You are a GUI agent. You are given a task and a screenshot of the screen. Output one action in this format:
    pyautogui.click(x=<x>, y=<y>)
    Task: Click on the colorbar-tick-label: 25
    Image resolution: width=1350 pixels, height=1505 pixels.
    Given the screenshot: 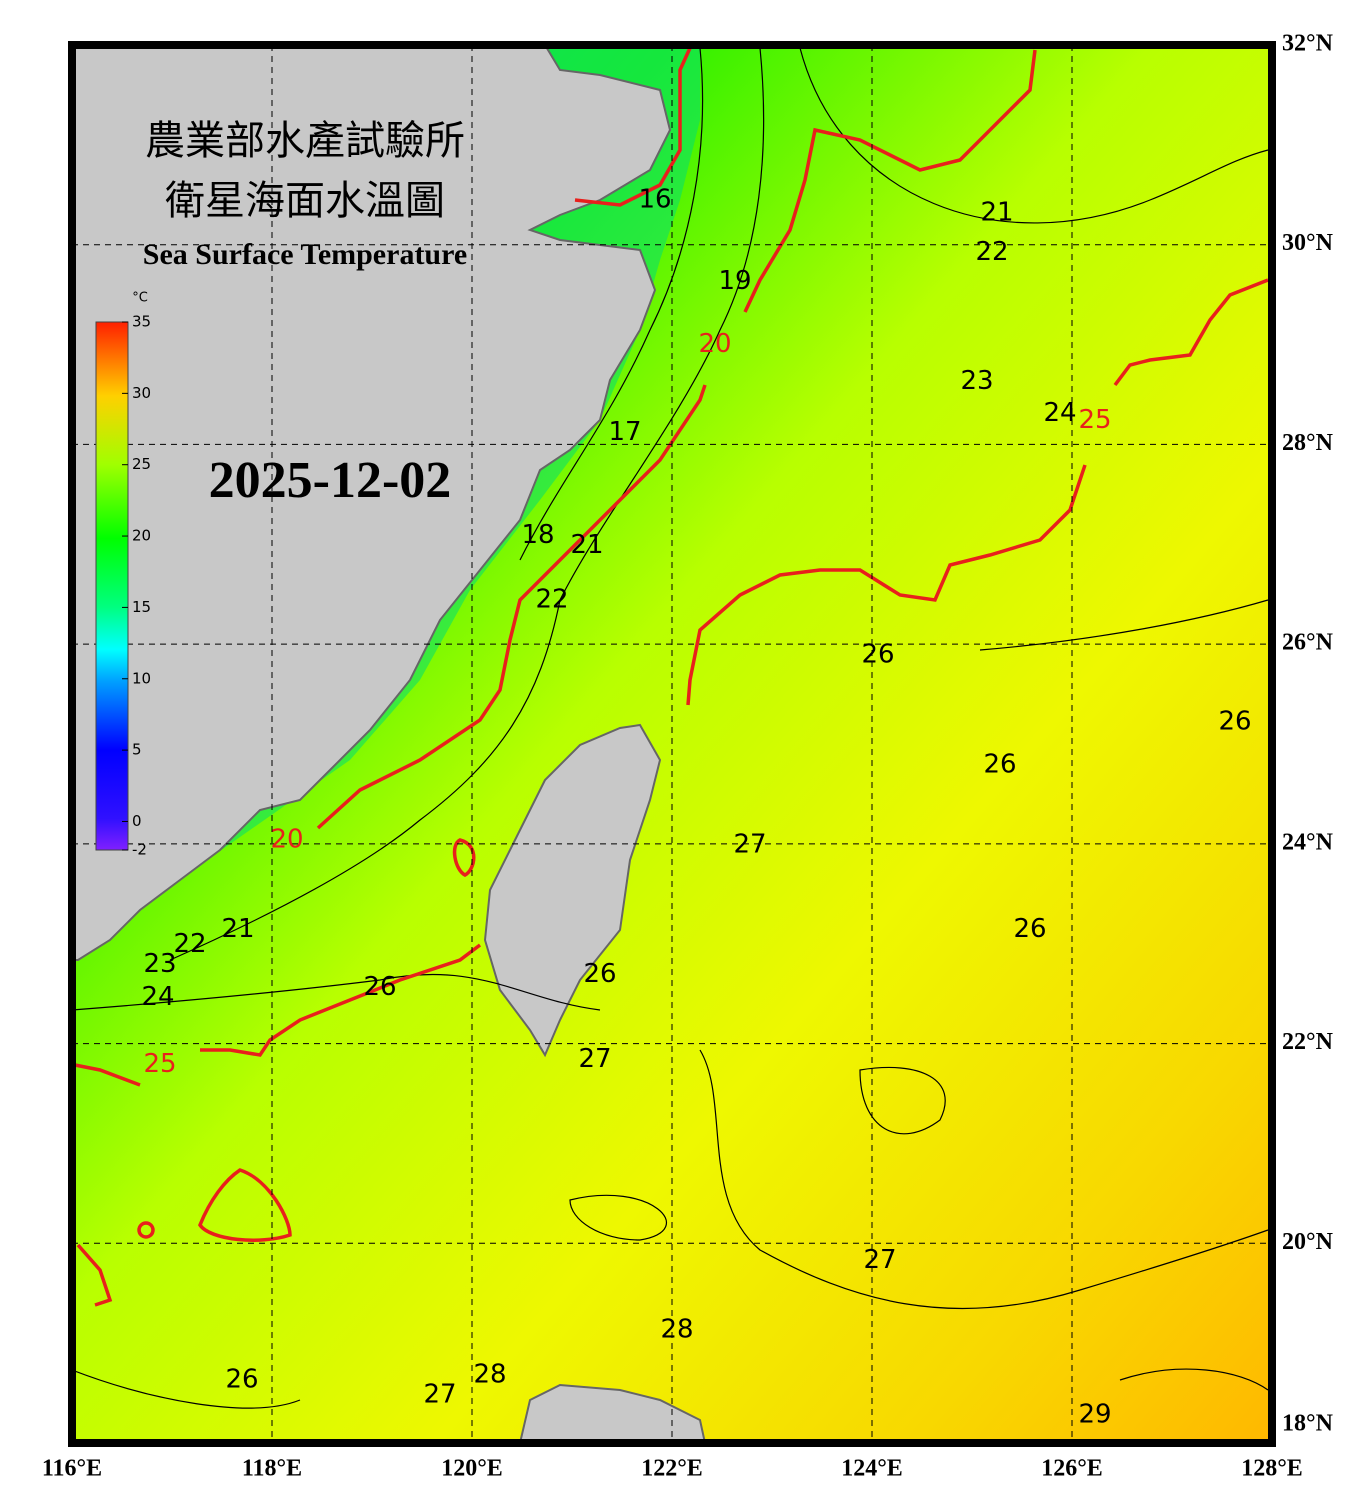 What is the action you would take?
    pyautogui.click(x=141, y=464)
    